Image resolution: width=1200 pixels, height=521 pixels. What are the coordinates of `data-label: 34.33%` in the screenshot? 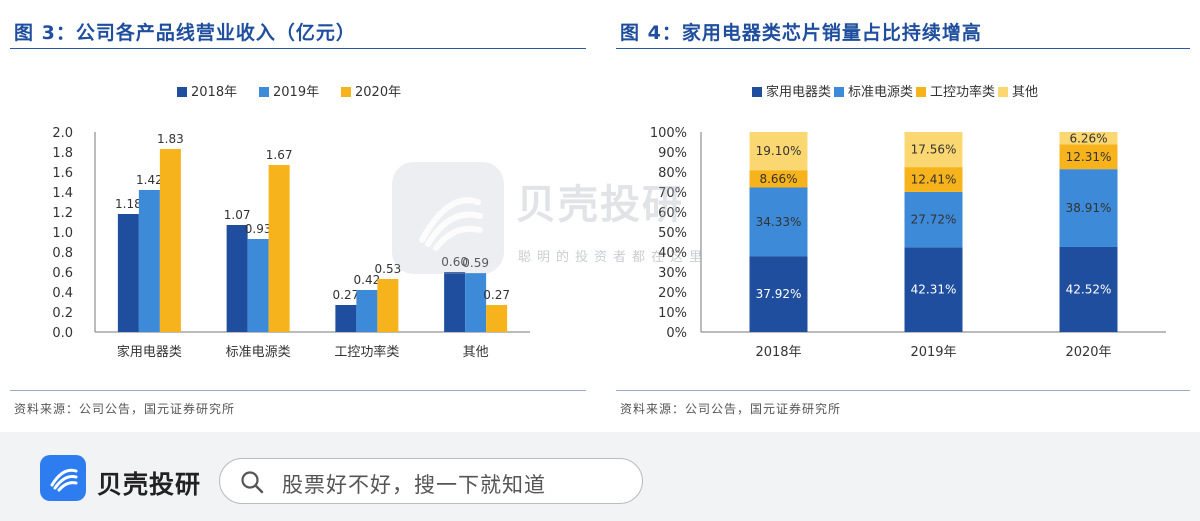 It's located at (779, 222).